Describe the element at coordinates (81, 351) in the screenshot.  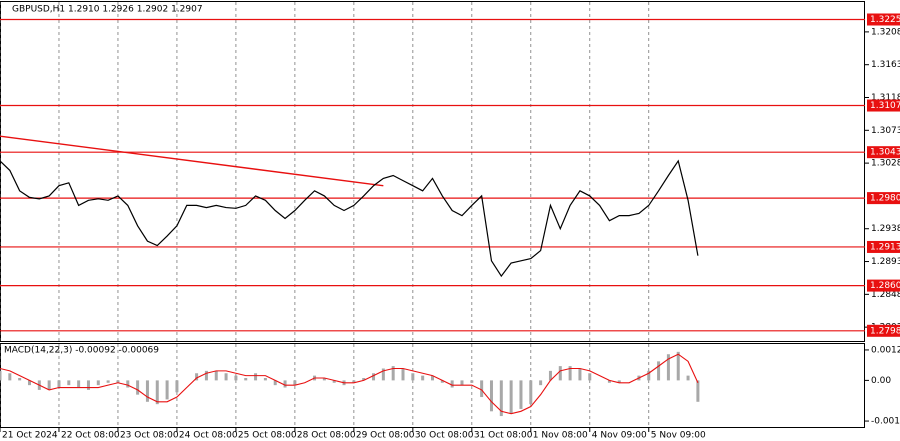
I see `macd-title: MACD(14,22,3) -0.00092 -0.00069` at that location.